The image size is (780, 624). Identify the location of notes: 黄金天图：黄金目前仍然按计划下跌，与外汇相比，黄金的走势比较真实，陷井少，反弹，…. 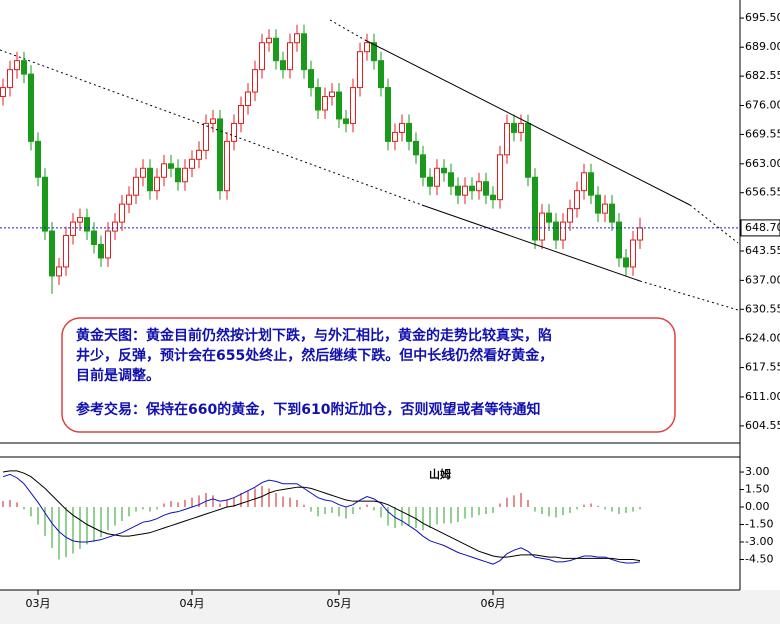
(314, 372).